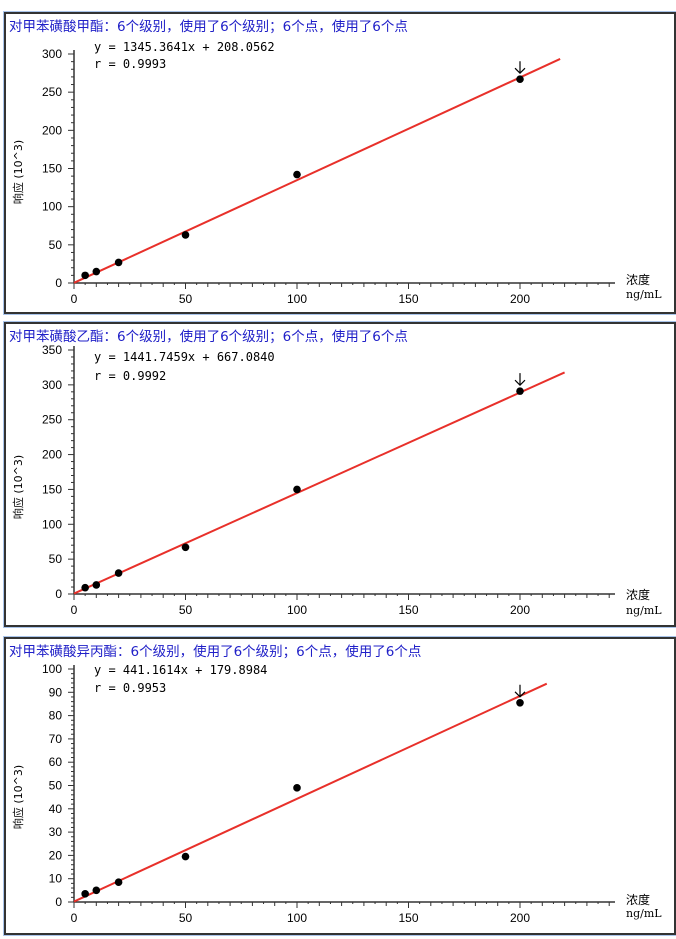 The width and height of the screenshot is (676, 939). Describe the element at coordinates (56, 809) in the screenshot. I see `y-tick-label: 40` at that location.